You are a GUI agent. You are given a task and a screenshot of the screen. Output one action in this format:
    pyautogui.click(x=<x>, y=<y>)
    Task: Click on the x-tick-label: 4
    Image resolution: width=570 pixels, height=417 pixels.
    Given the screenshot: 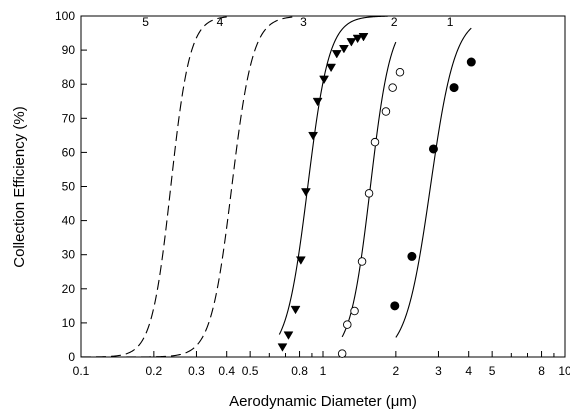 What is the action you would take?
    pyautogui.click(x=468, y=371)
    